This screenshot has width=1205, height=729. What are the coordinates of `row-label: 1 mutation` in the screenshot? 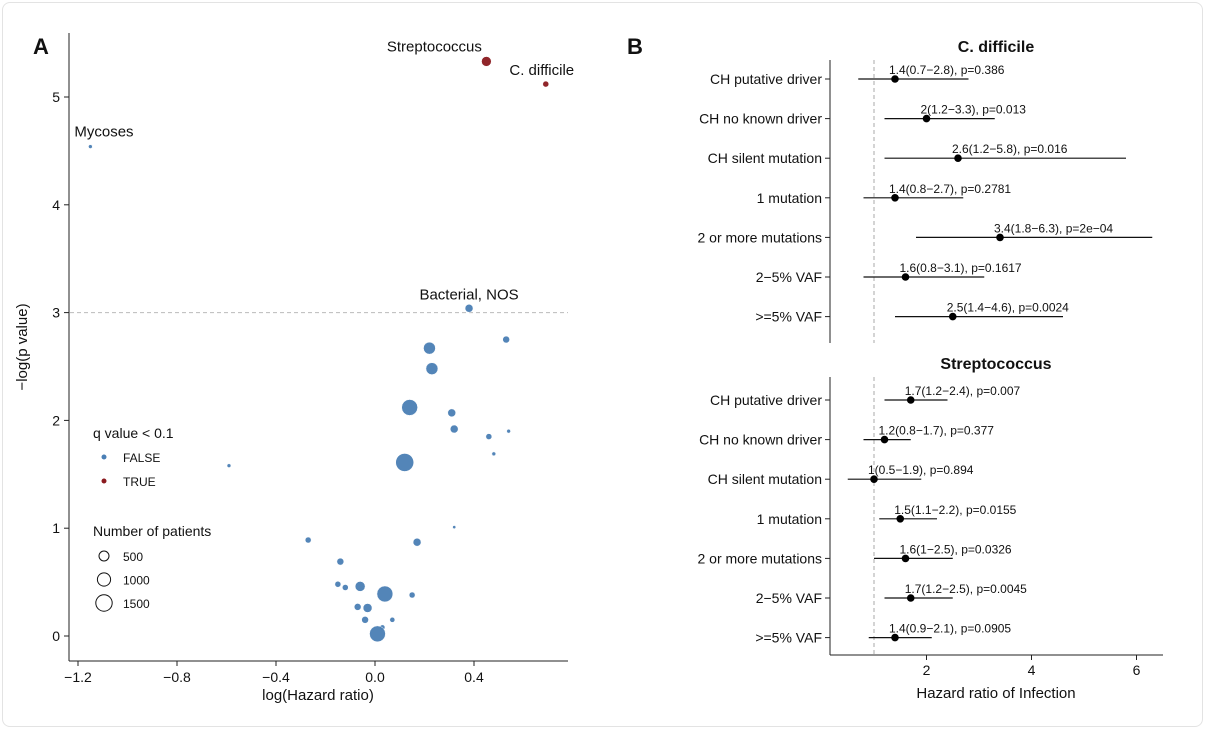 It's located at (789, 198).